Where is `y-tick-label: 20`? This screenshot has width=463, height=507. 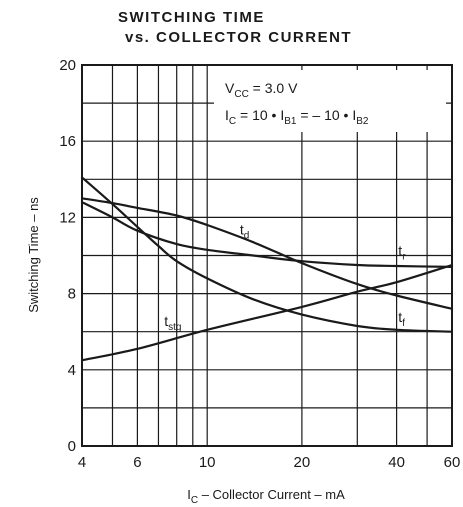
y-tick-label: 20 is located at coordinates (67, 65).